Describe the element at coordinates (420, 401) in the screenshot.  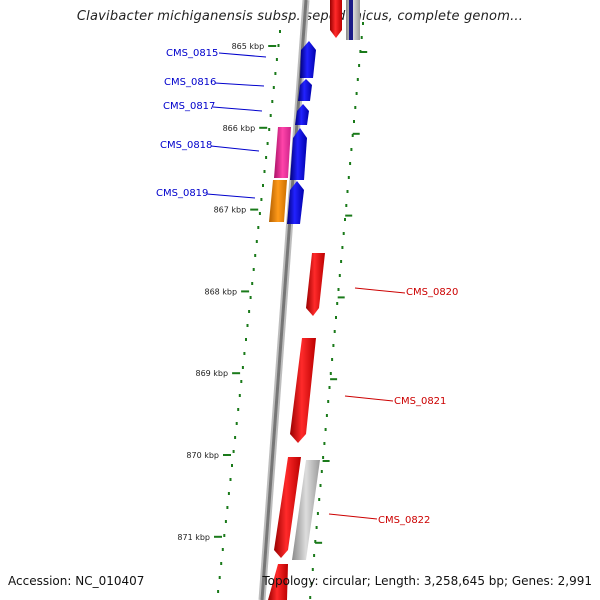
I see `label-CMS_0821: CMS_0821` at that location.